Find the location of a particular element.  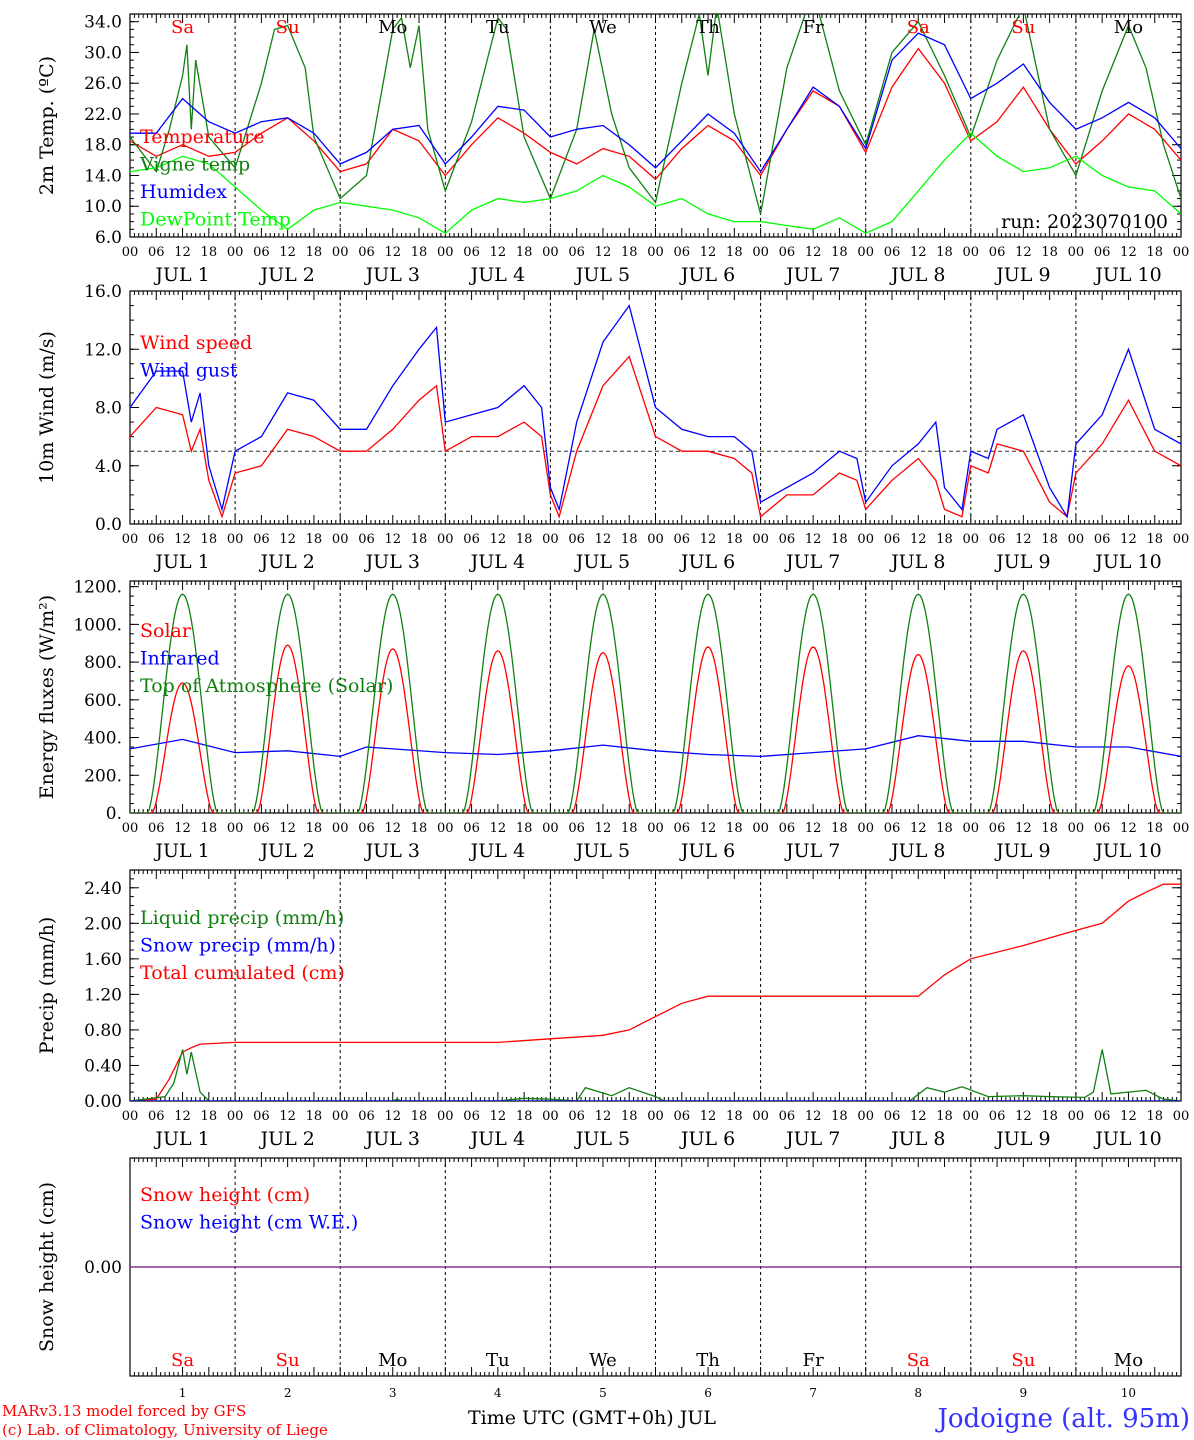

day-number-label: 1 is located at coordinates (183, 1393).